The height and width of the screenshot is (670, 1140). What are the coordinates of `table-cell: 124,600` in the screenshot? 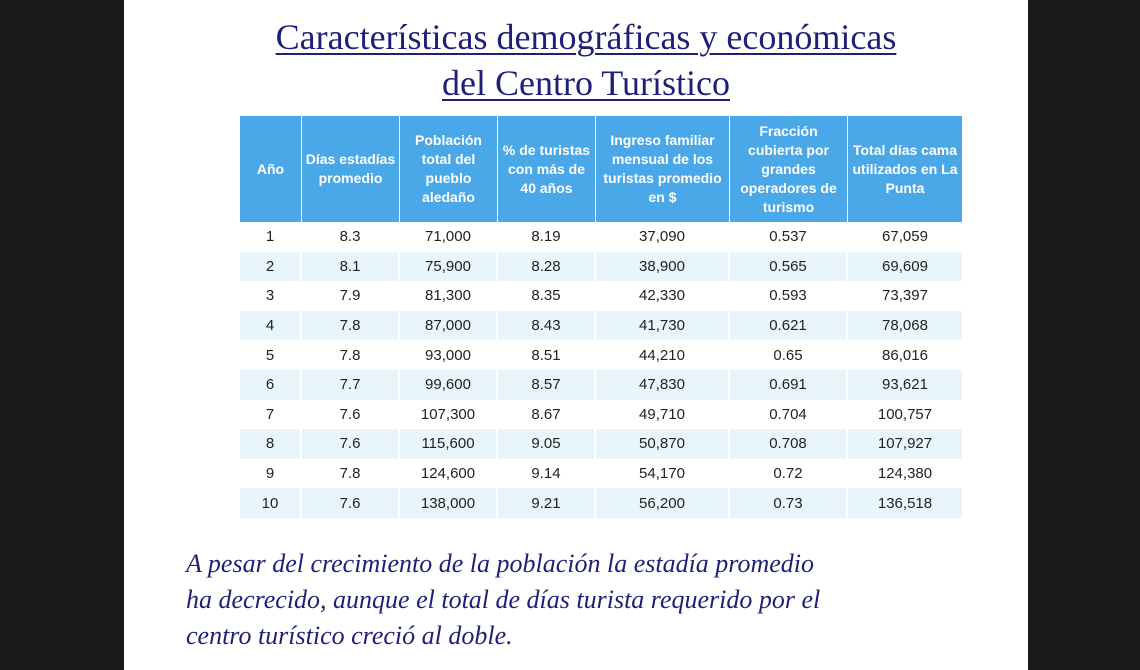 It's located at (449, 473).